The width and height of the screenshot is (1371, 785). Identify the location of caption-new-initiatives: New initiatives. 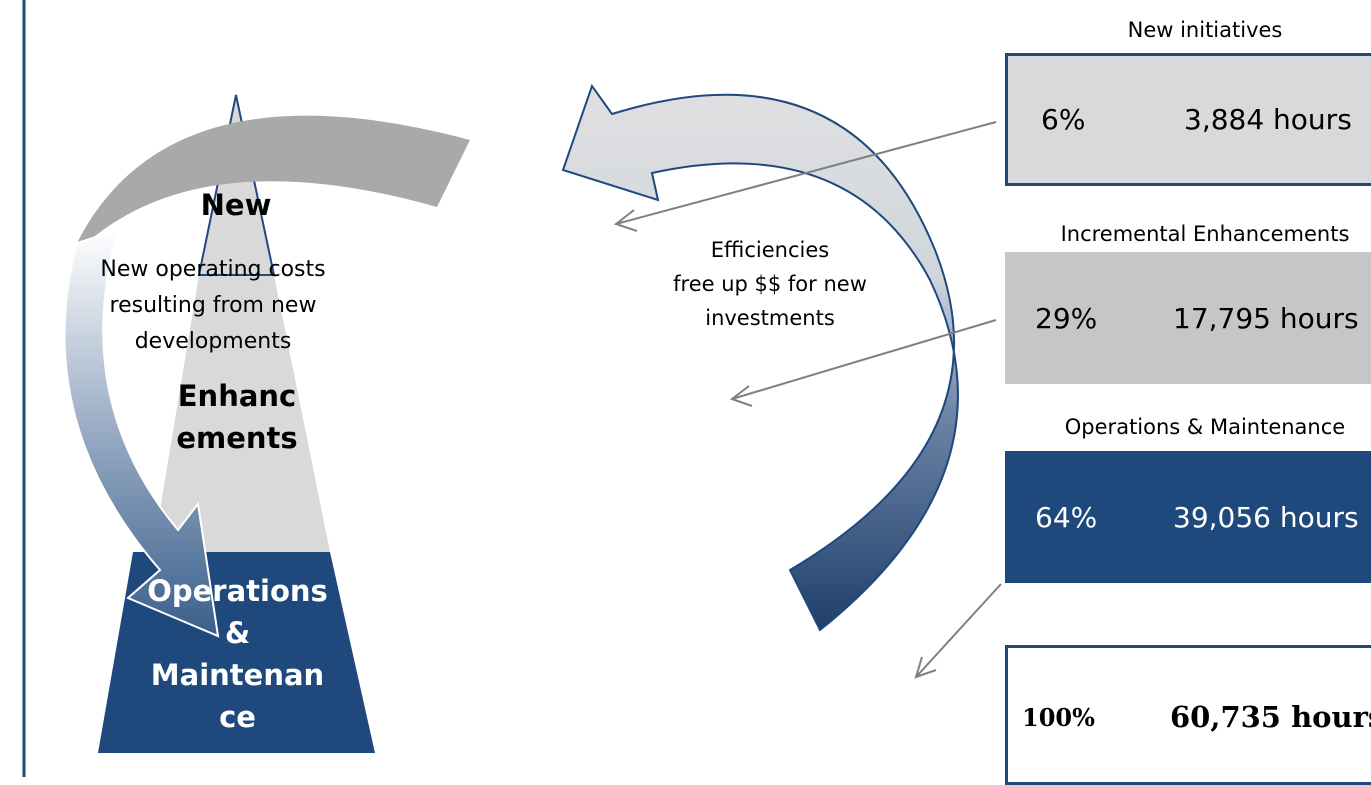
(1205, 30).